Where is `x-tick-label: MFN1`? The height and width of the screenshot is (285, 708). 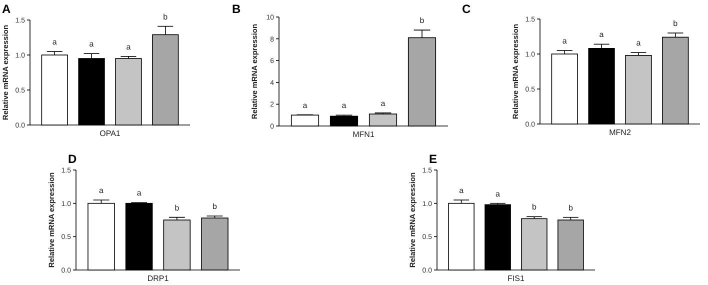
x-tick-label: MFN1 is located at coordinates (363, 134).